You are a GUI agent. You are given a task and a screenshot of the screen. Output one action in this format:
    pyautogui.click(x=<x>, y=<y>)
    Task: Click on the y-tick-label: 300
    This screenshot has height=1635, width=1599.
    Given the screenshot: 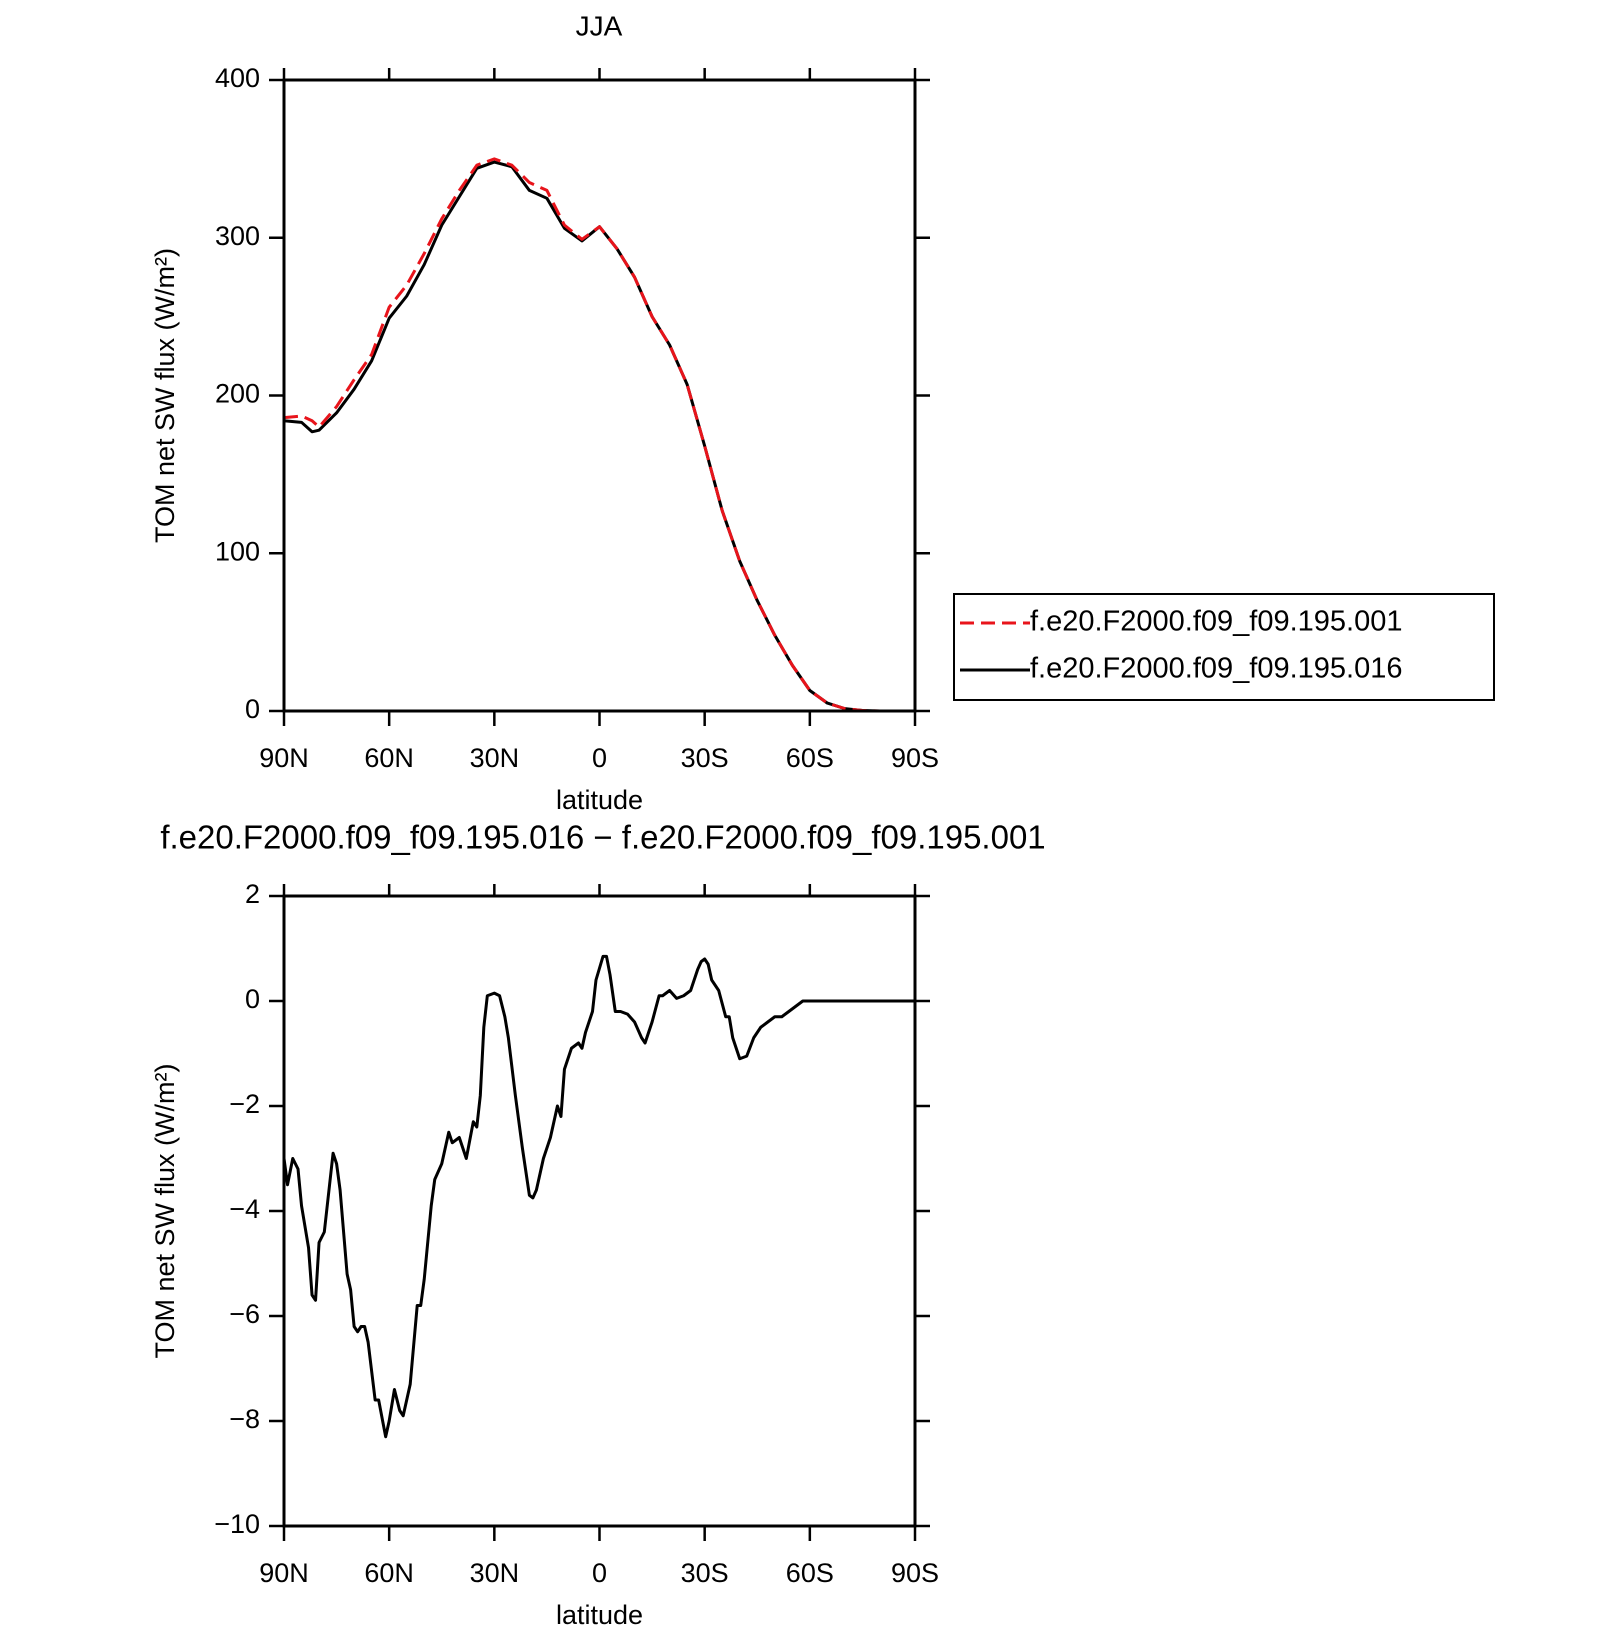 What is the action you would take?
    pyautogui.click(x=237, y=236)
    